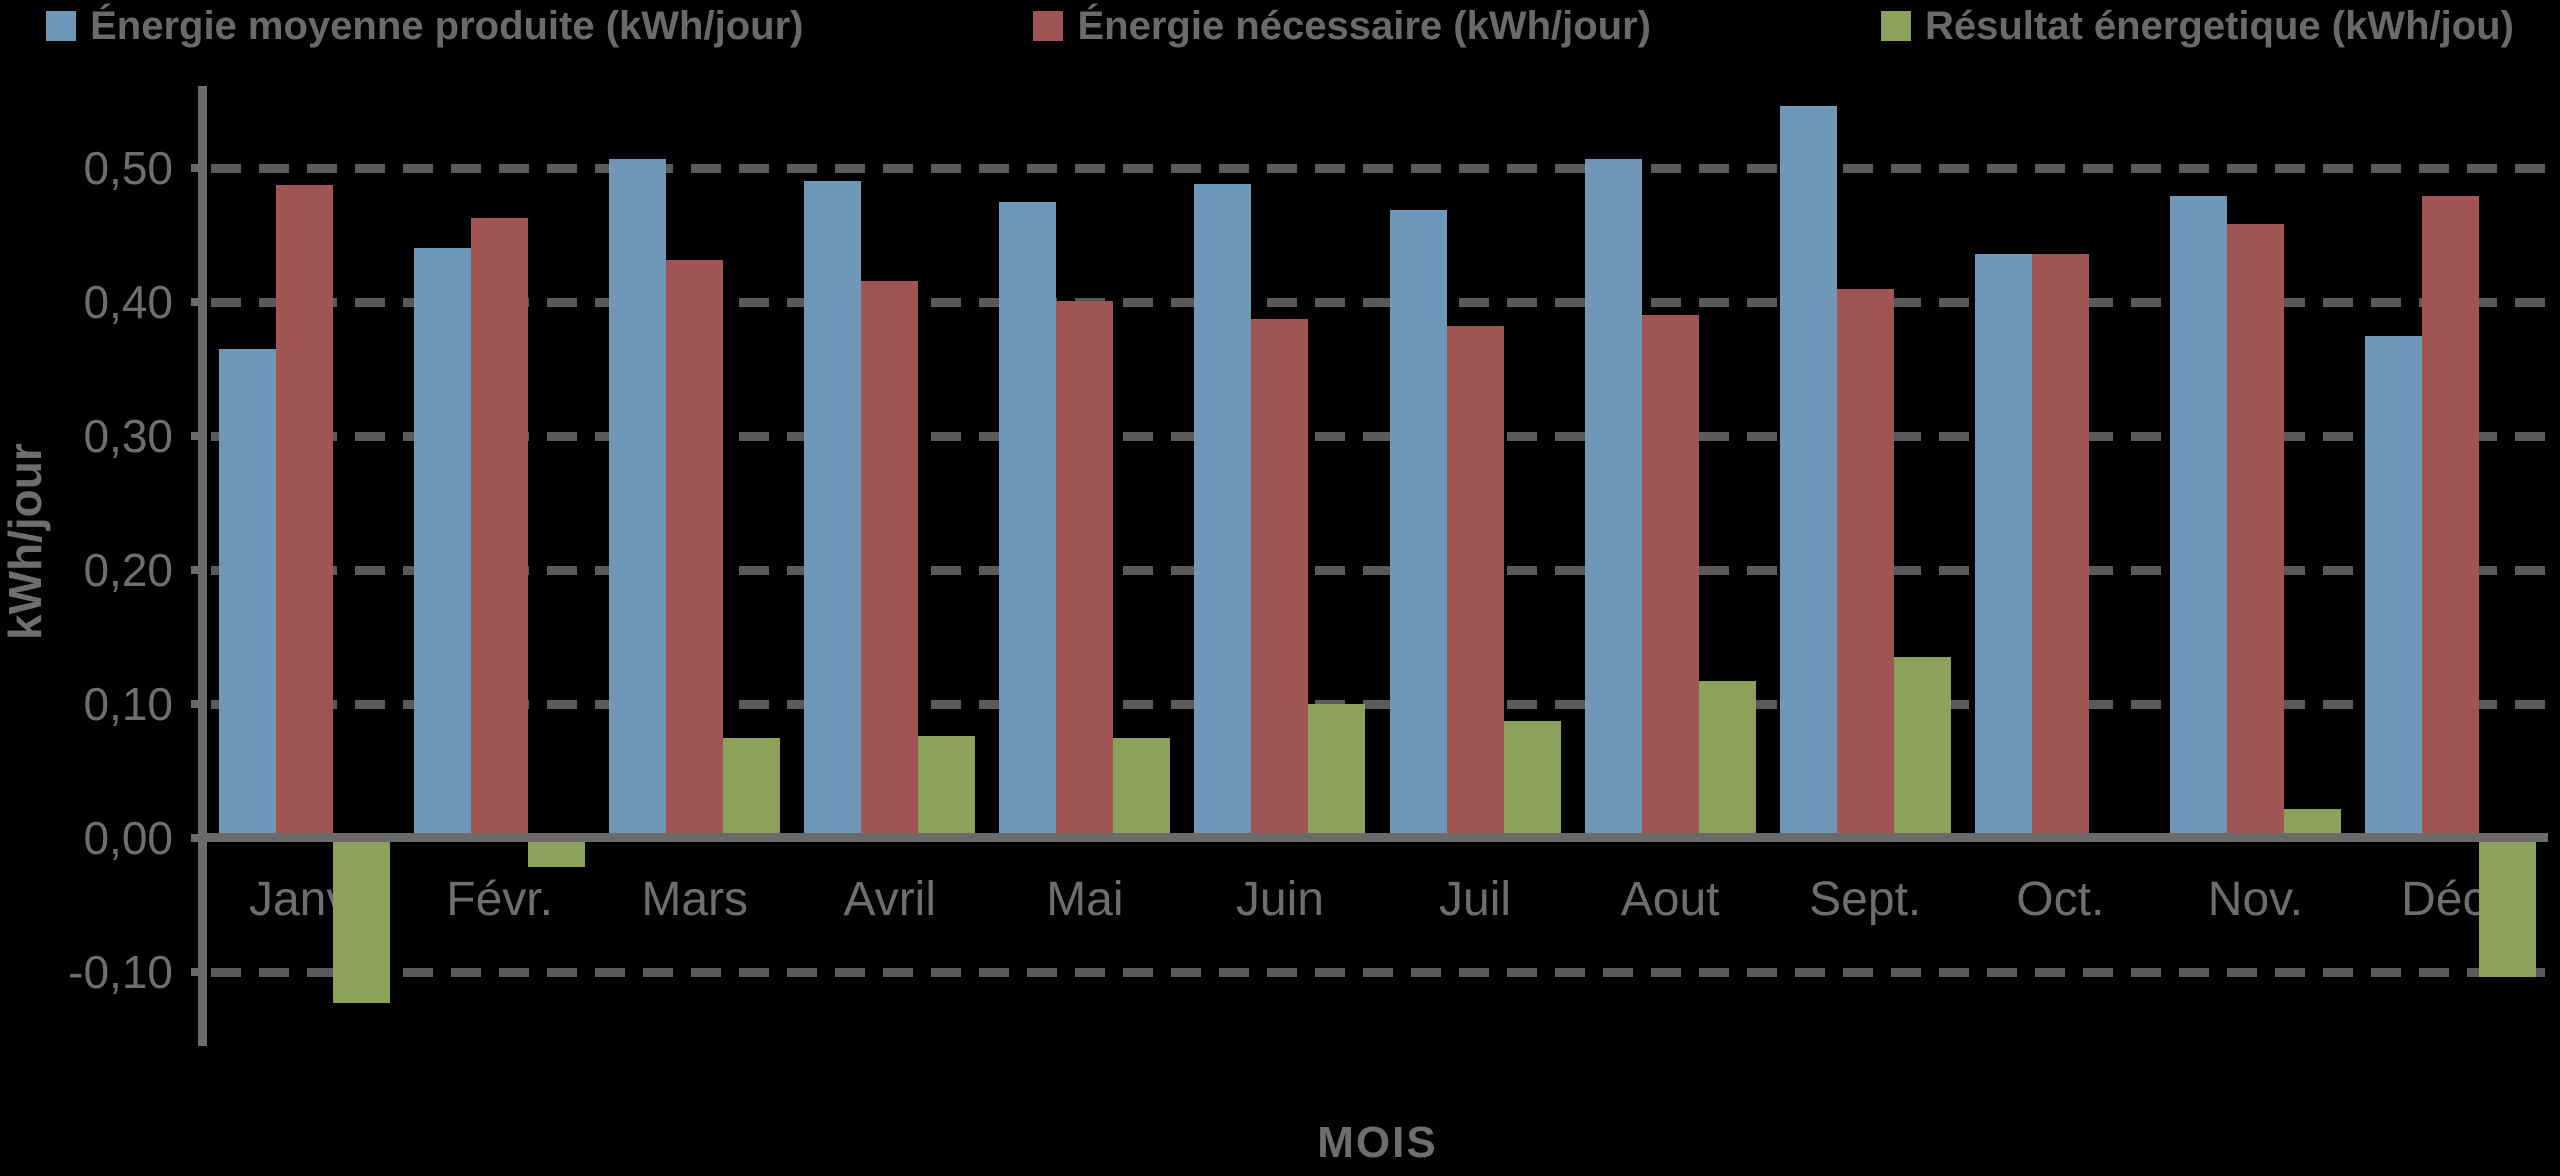 Image resolution: width=2560 pixels, height=1176 pixels. I want to click on x-axis-category-label: Avril, so click(890, 899).